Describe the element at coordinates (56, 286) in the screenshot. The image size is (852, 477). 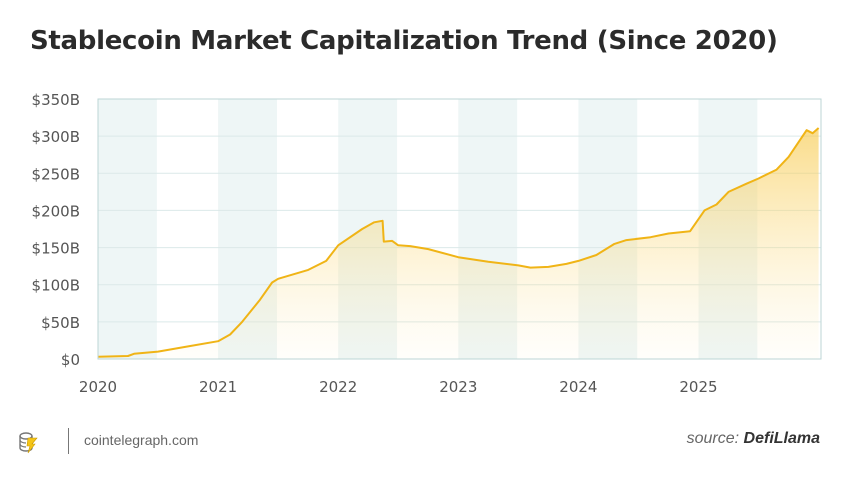
I see `y-tick-label: $100B` at that location.